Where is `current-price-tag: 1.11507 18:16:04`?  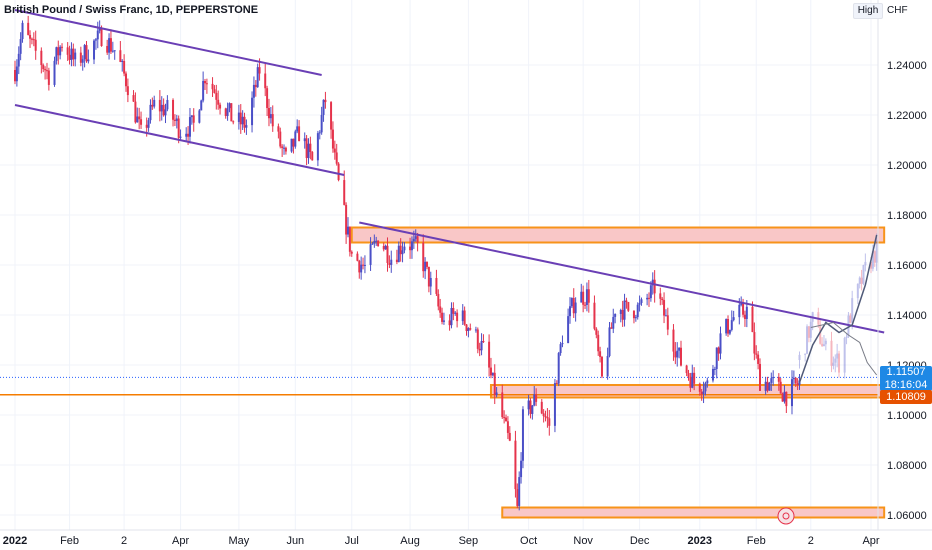 current-price-tag: 1.11507 18:16:04 is located at coordinates (906, 378).